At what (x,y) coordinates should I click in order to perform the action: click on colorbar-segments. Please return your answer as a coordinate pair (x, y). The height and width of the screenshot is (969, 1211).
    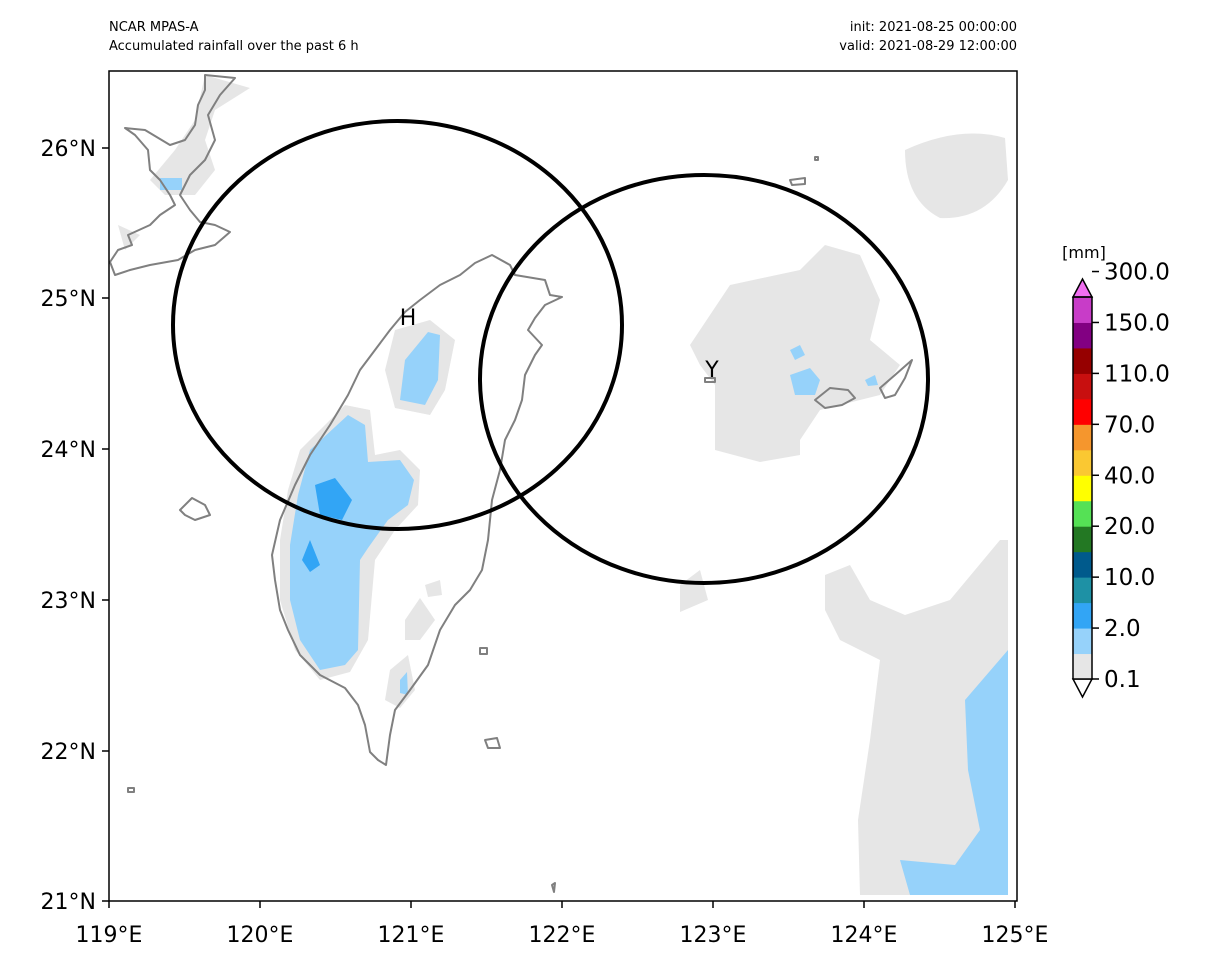
    Looking at the image, I should click on (1082, 488).